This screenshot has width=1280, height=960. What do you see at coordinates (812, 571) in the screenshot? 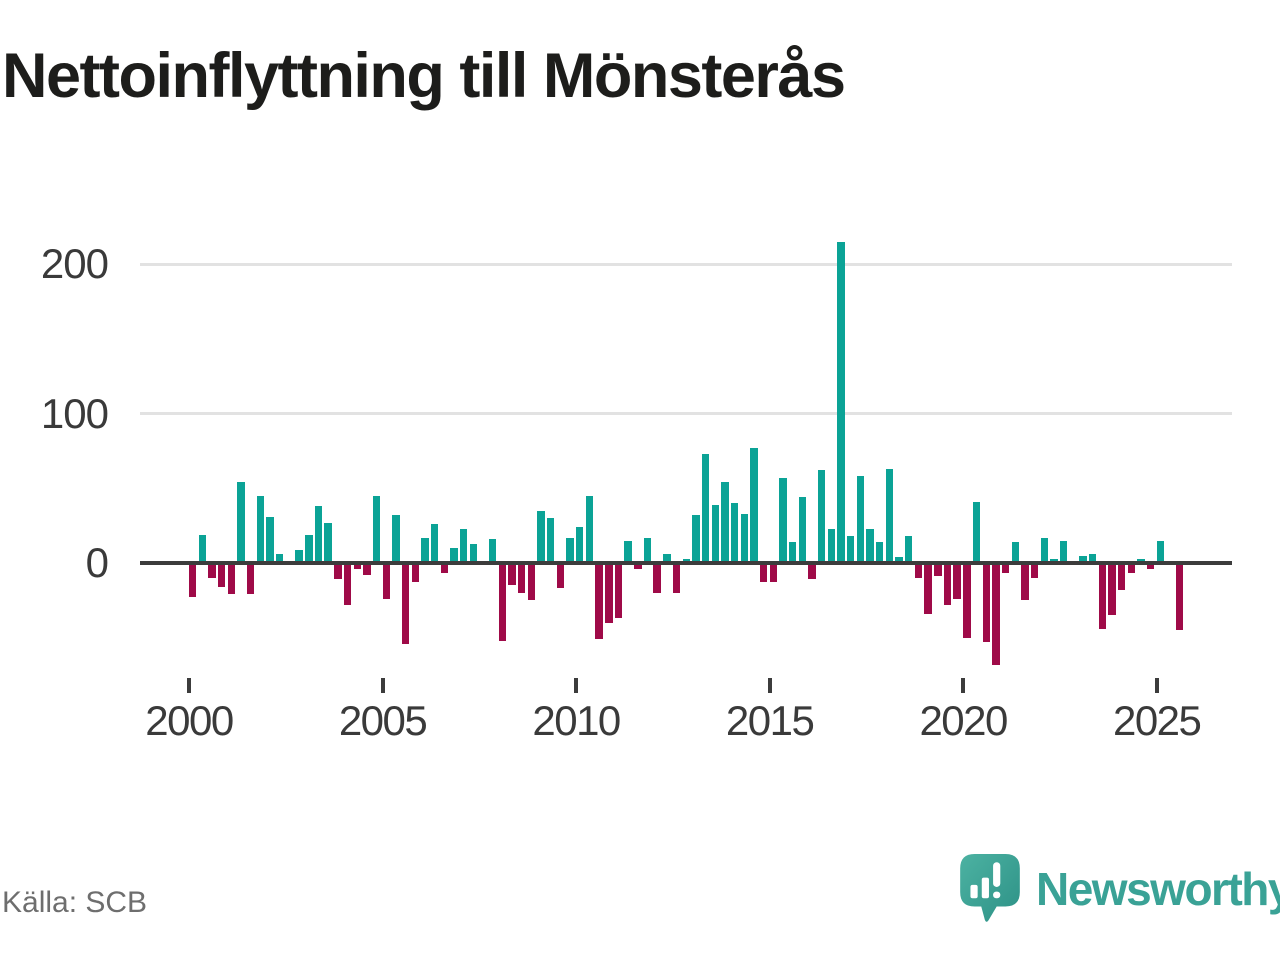
I see `bar-2016-q1` at bounding box center [812, 571].